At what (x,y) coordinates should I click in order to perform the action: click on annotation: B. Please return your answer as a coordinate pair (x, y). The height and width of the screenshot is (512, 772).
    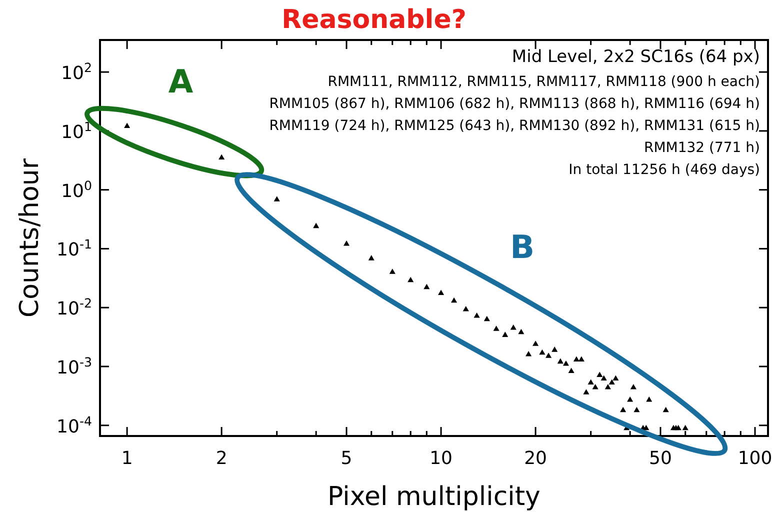
    Looking at the image, I should click on (522, 247).